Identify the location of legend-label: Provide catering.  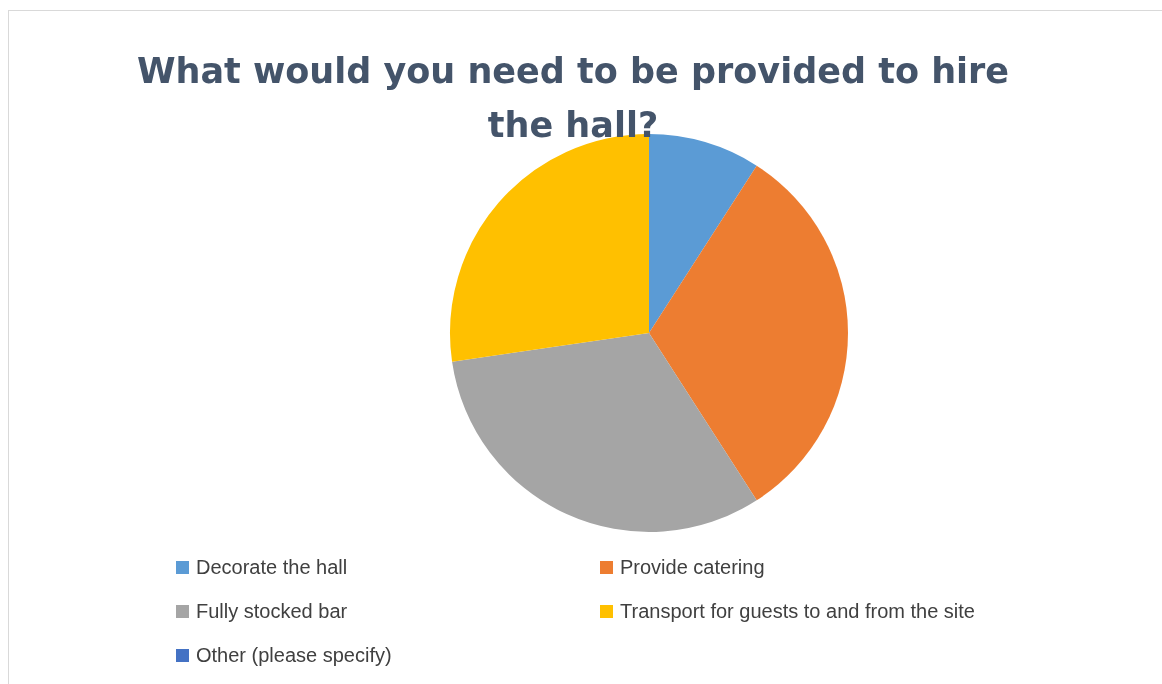
(692, 567).